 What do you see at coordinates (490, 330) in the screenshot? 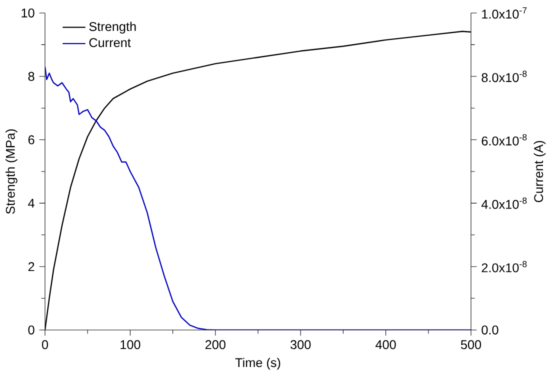
I see `y2-tick-label: 0.0` at bounding box center [490, 330].